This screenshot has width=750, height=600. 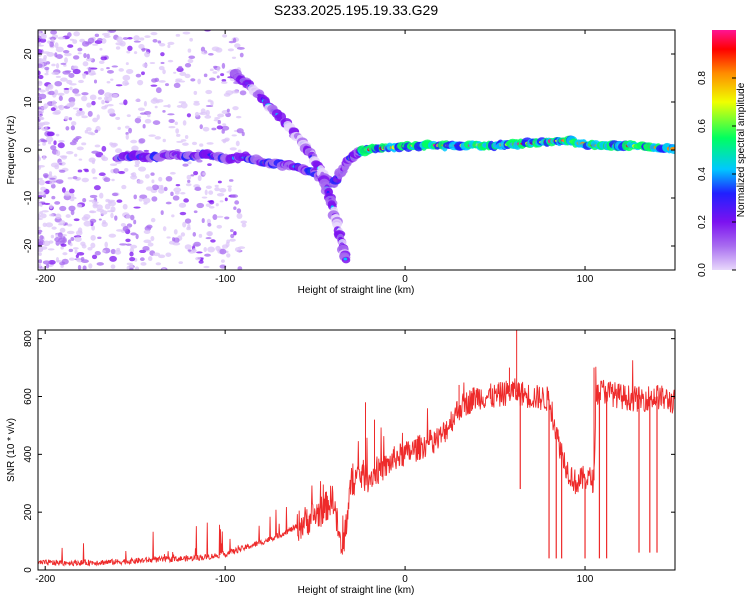 I want to click on y-tick-label: 800, so click(x=28, y=338).